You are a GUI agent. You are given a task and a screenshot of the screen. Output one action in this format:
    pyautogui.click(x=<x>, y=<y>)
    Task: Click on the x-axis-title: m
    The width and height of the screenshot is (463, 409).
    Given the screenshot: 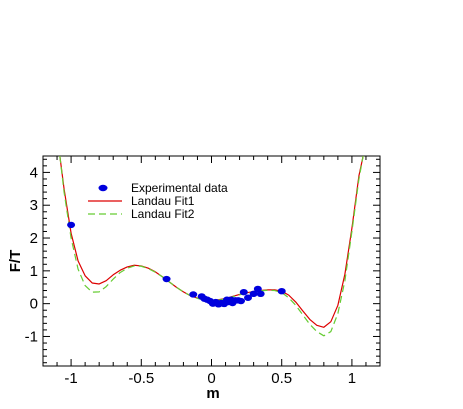 What is the action you would take?
    pyautogui.click(x=212, y=393)
    